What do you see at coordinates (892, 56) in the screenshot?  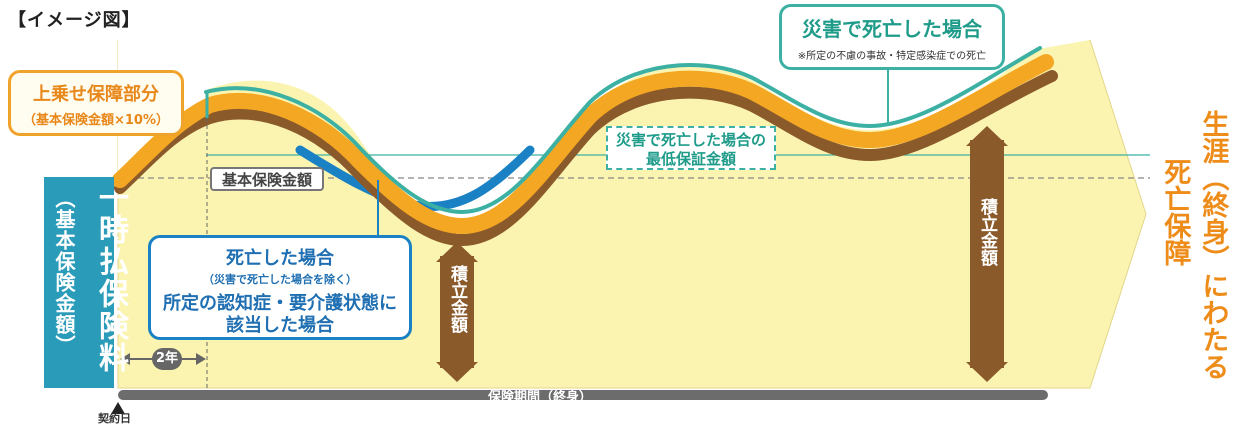 I see `disaster-note: ※所定の不慮の事故・特定感染症での死亡` at bounding box center [892, 56].